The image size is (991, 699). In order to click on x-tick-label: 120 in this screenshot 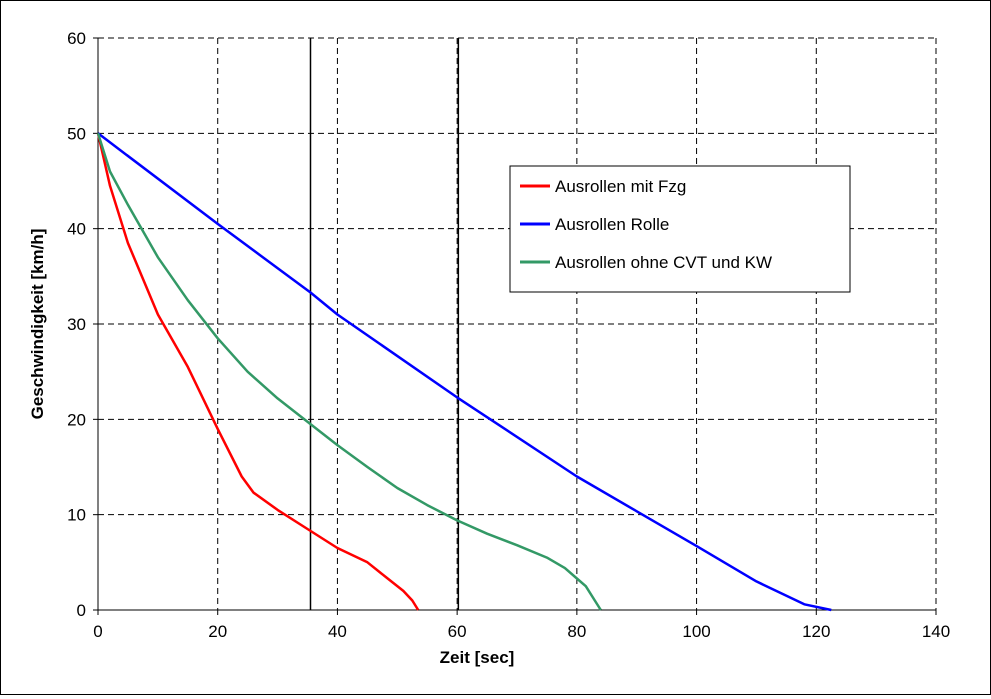, I will do `click(816, 631)`.